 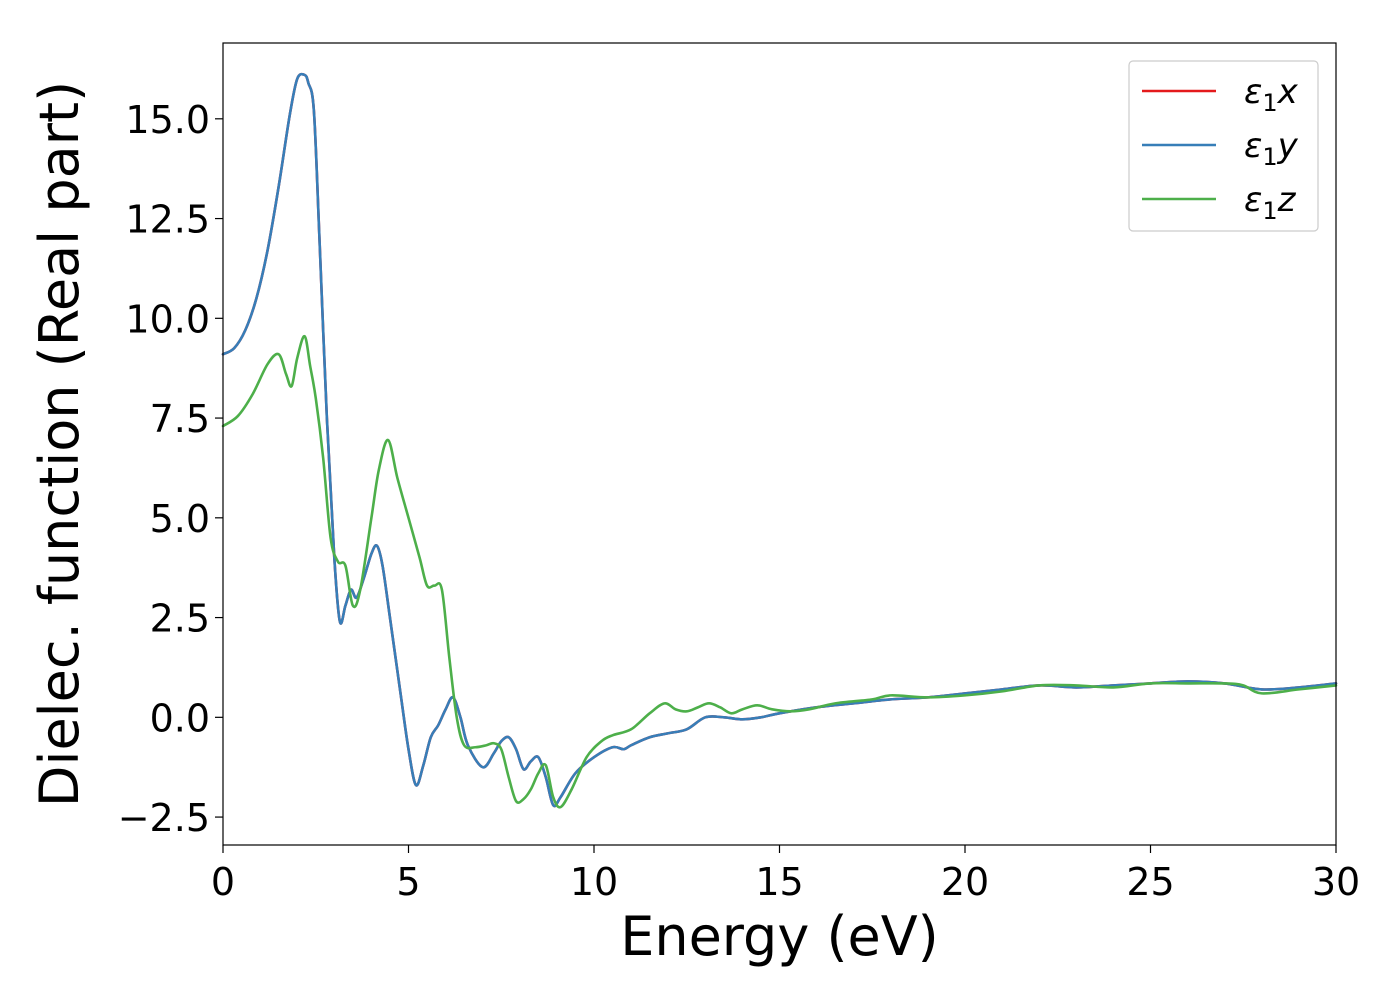 What do you see at coordinates (1336, 882) in the screenshot?
I see `x-tick-label: 30` at bounding box center [1336, 882].